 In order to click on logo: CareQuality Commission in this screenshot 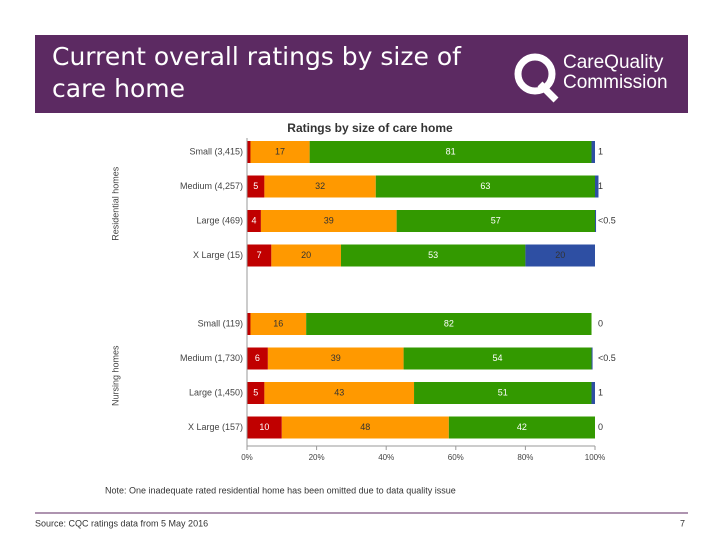, I will do `click(591, 77)`.